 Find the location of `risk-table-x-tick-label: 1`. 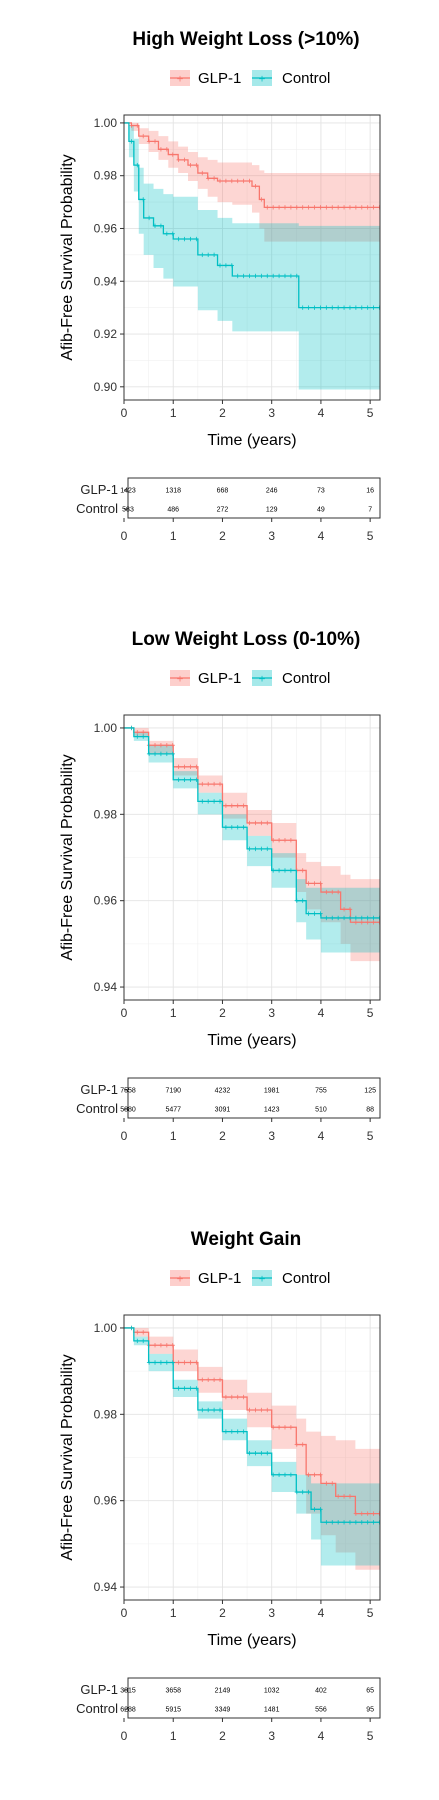

risk-table-x-tick-label: 1 is located at coordinates (173, 536).